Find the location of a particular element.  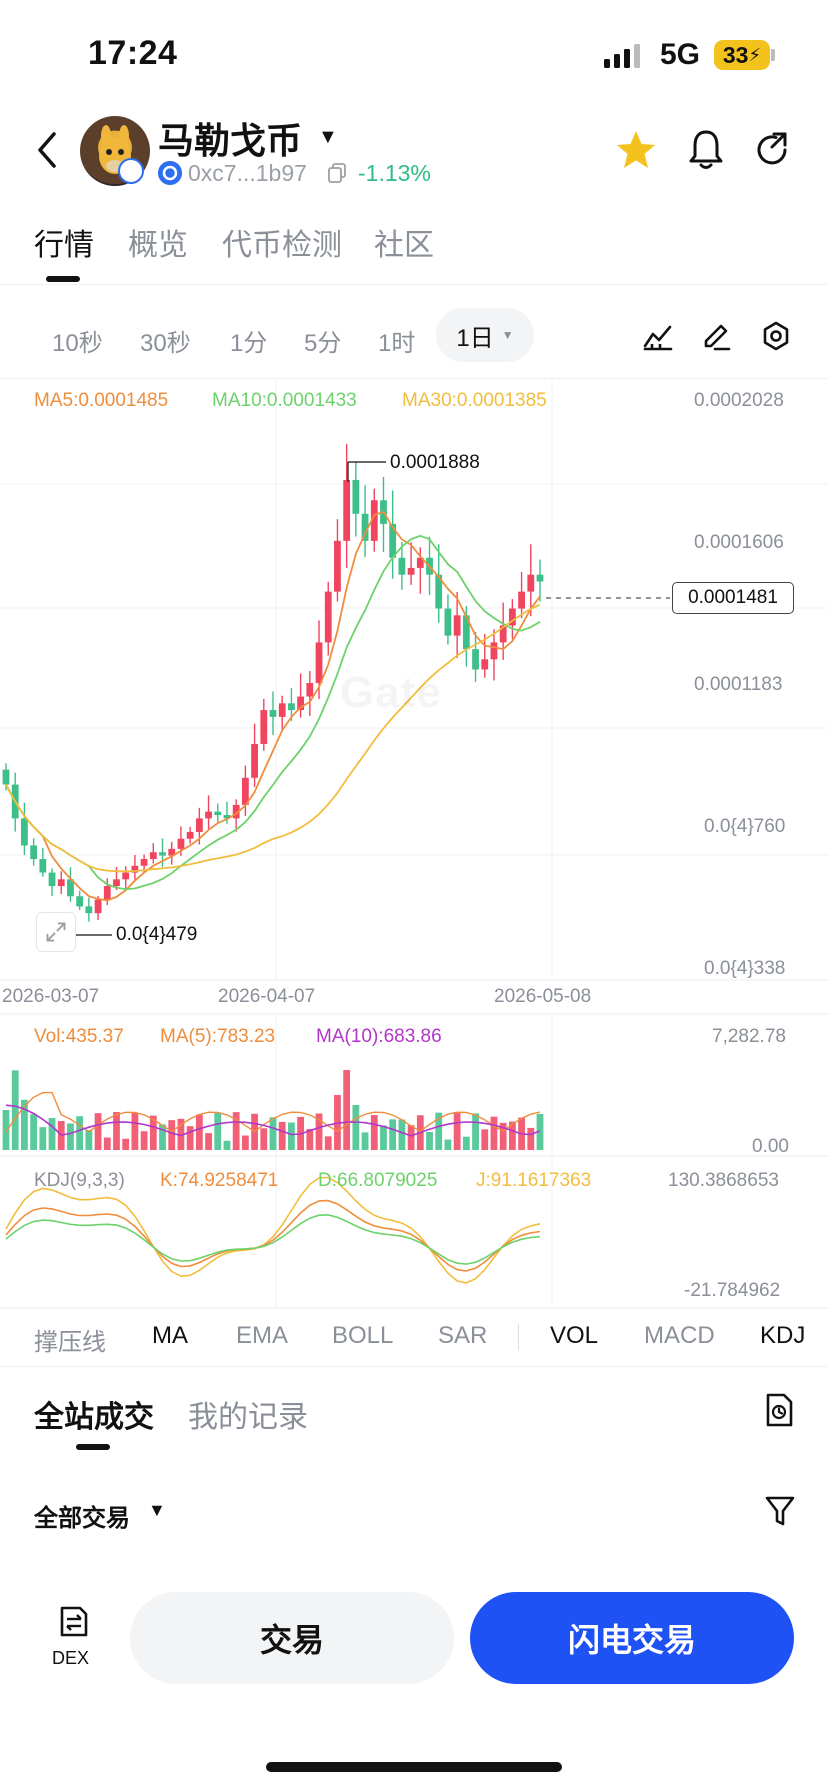

charging-icon: ⚡ is located at coordinates (755, 54).